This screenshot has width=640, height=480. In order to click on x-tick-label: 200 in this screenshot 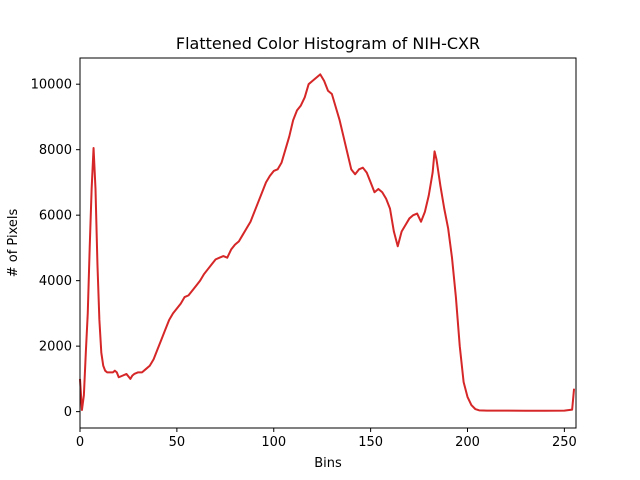, I will do `click(467, 442)`.